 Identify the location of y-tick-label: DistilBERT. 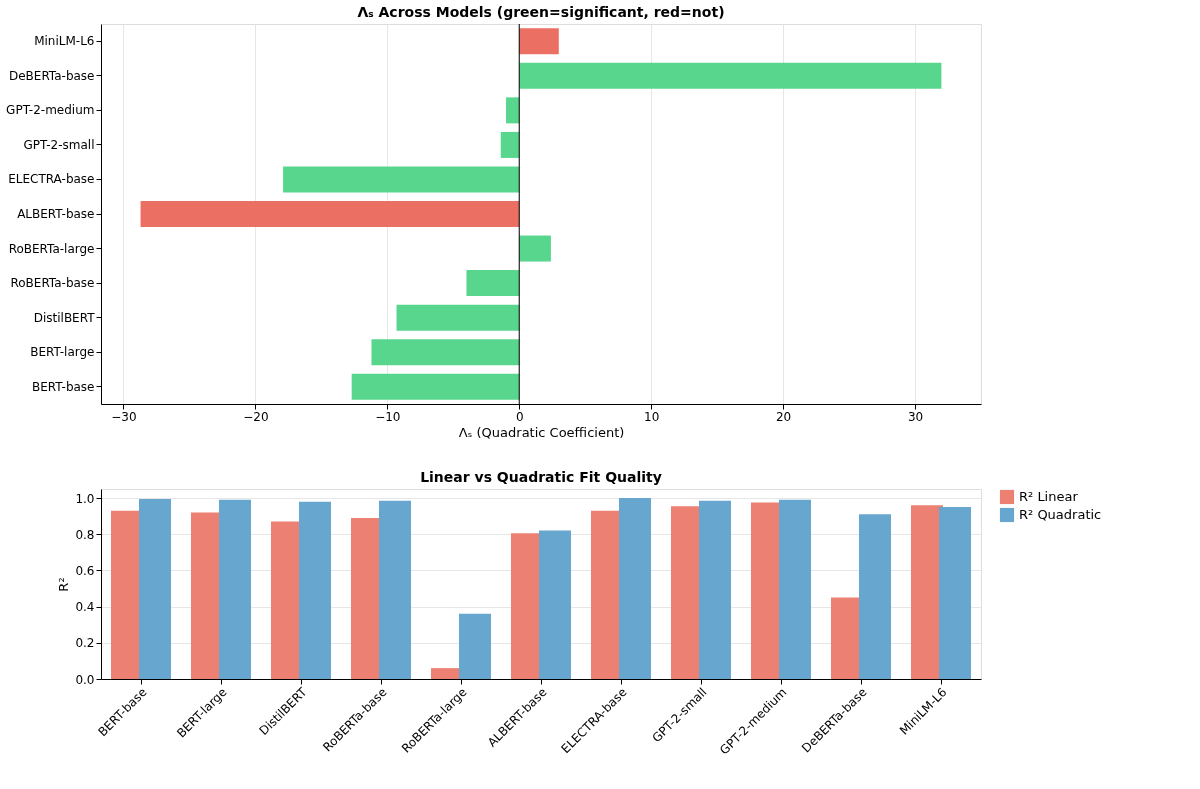
(64, 317).